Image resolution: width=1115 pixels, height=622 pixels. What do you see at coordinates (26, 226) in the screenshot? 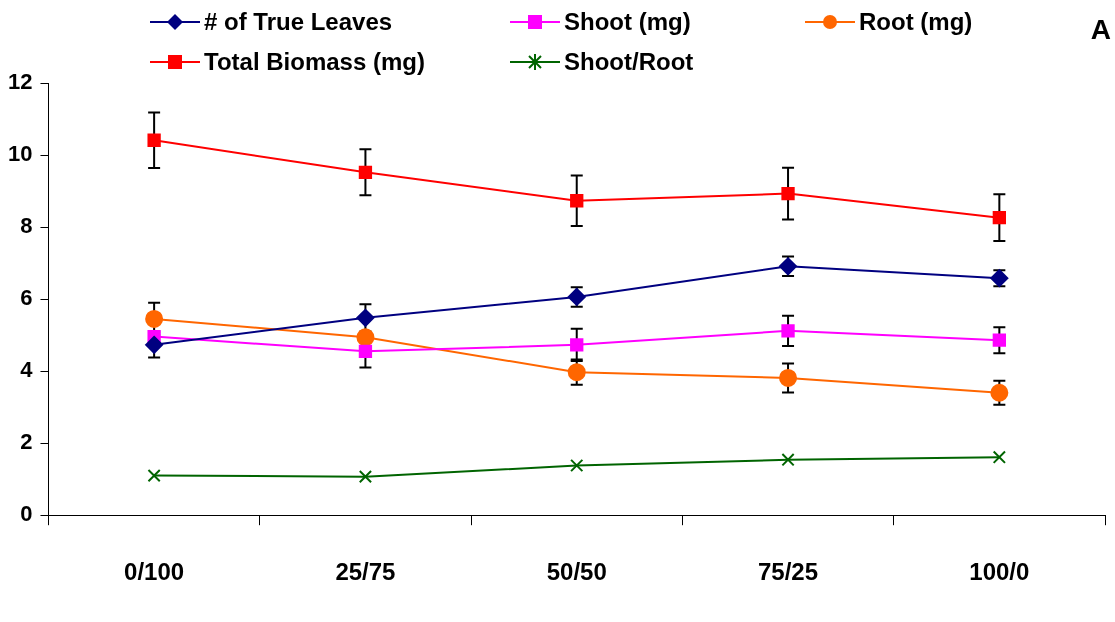
I see `y-tick-label: 8` at bounding box center [26, 226].